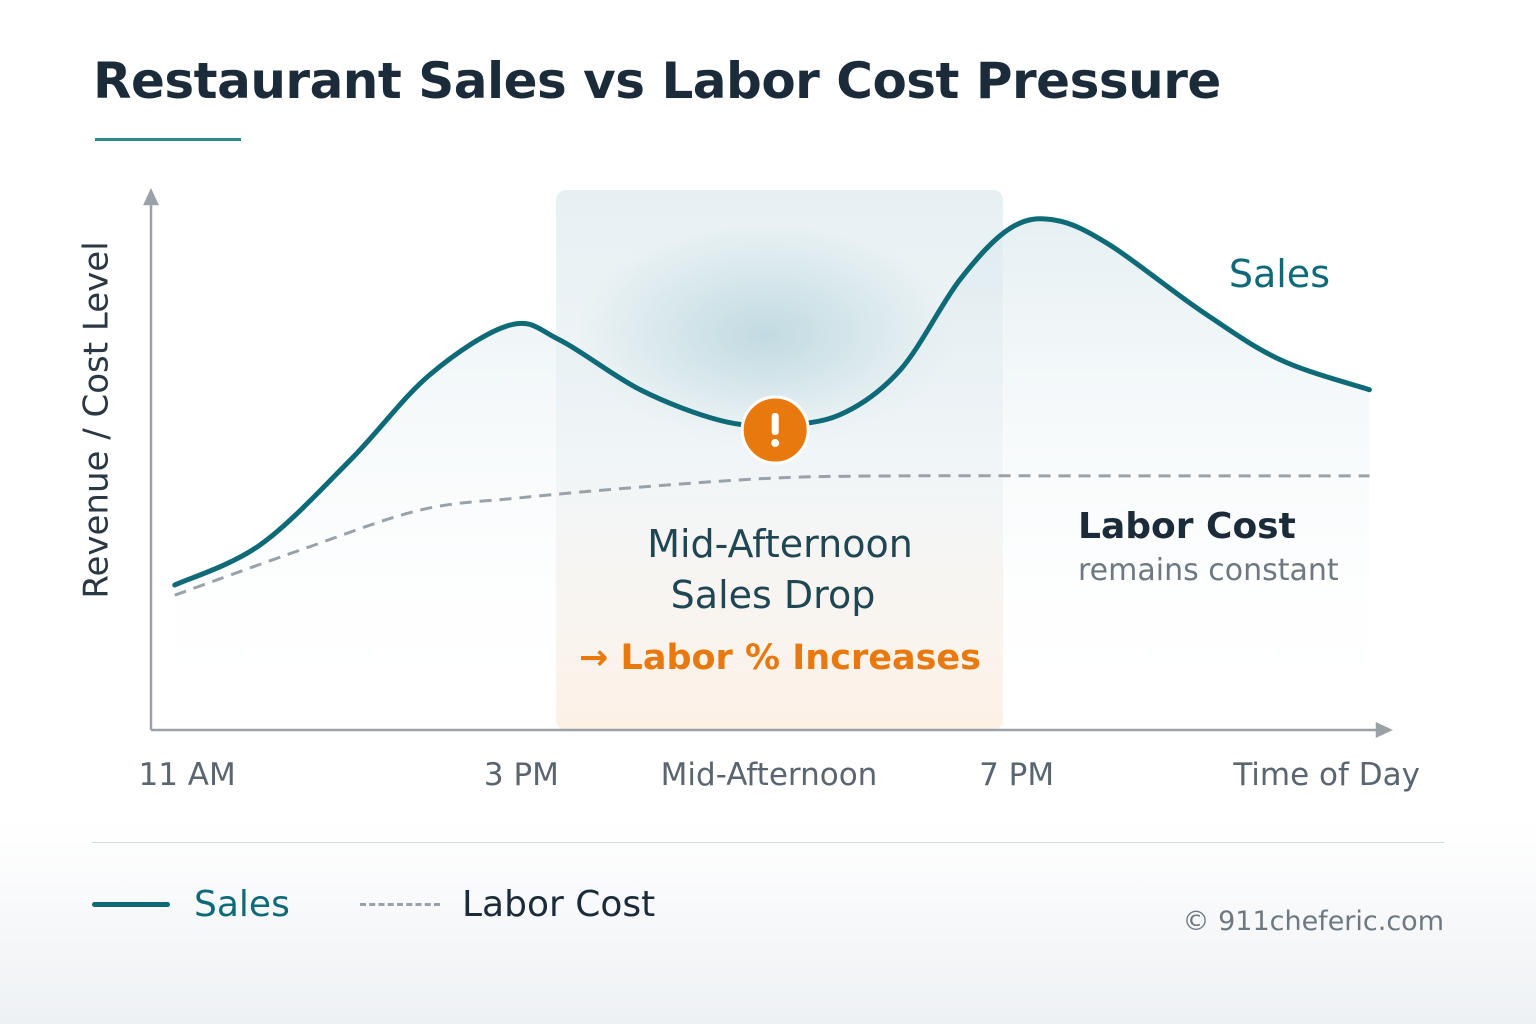 The image size is (1536, 1024). I want to click on drop-label-line1: Mid-Afternoon, so click(780, 544).